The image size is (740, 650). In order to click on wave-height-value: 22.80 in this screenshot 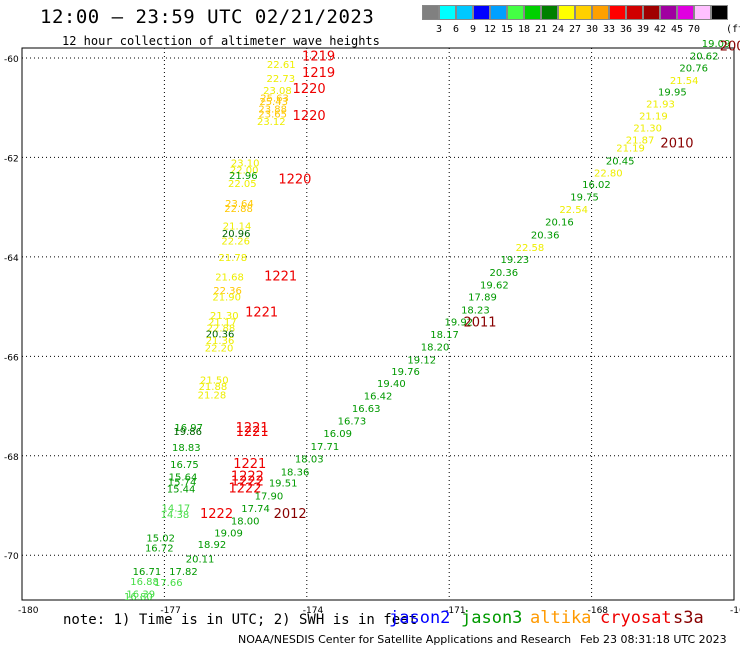, I will do `click(608, 173)`.